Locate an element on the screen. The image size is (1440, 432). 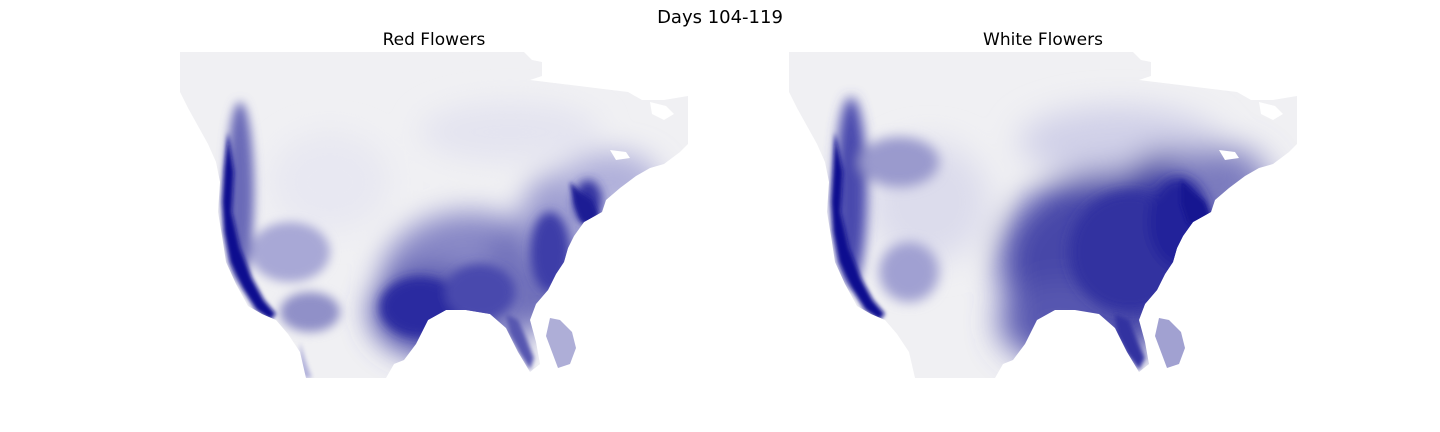
panel-title-white-flowers: White Flowers is located at coordinates (1043, 40).